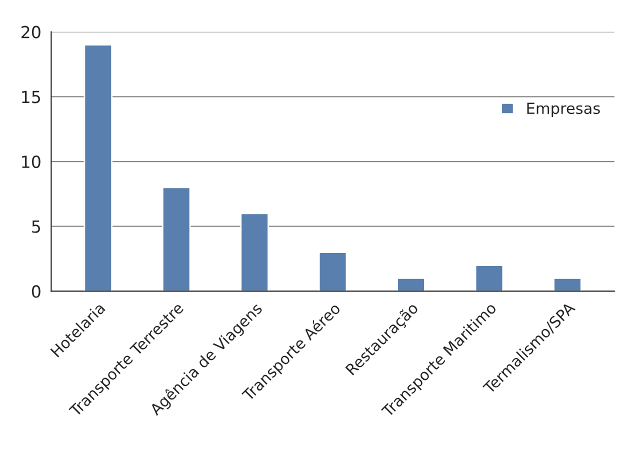  Describe the element at coordinates (563, 110) in the screenshot. I see `legend-label: Empresas` at that location.